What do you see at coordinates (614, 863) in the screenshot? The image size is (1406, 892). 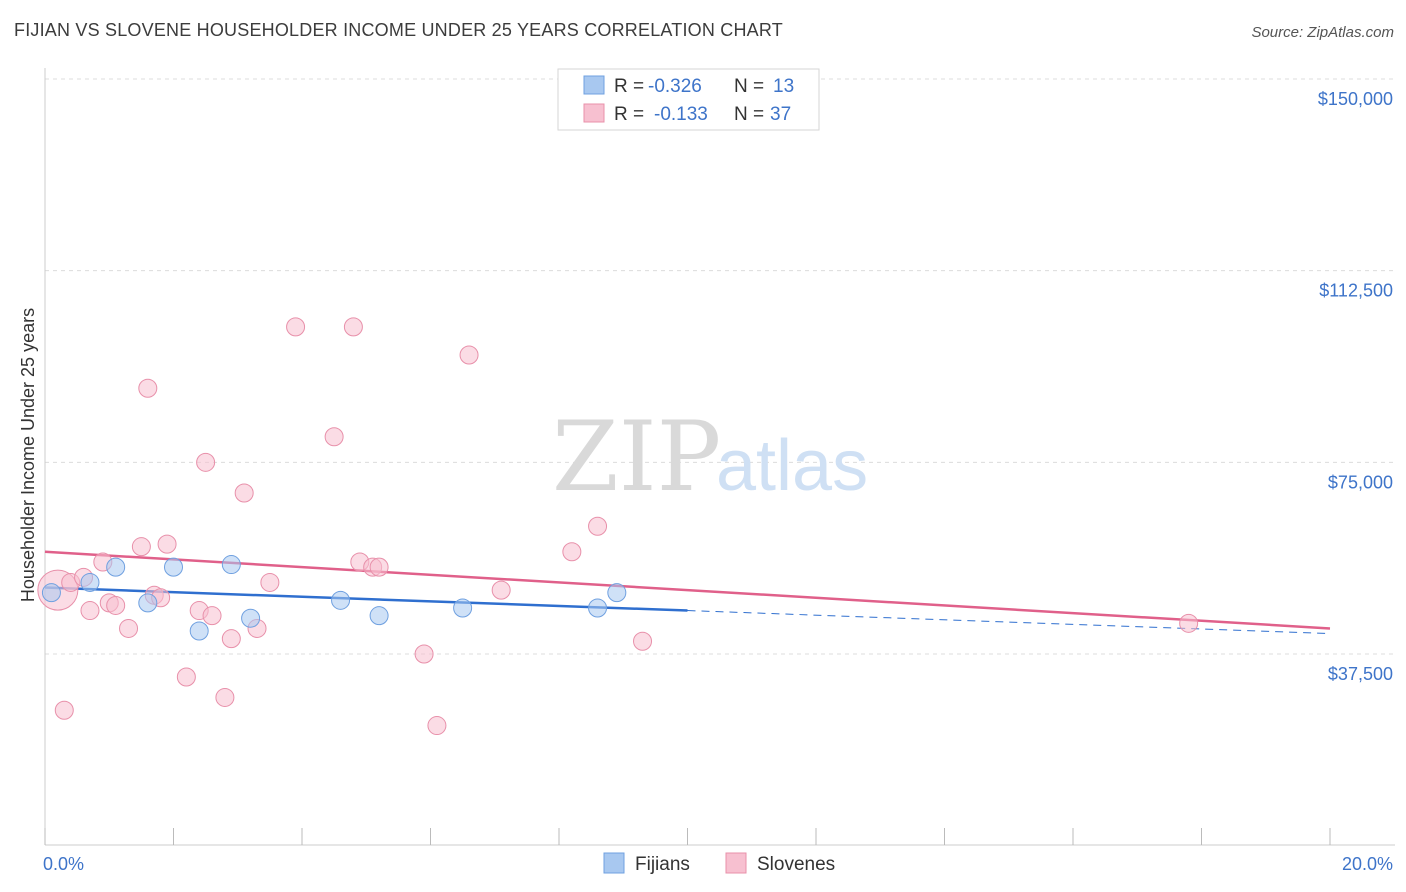 I see `legend-swatch-fijians` at bounding box center [614, 863].